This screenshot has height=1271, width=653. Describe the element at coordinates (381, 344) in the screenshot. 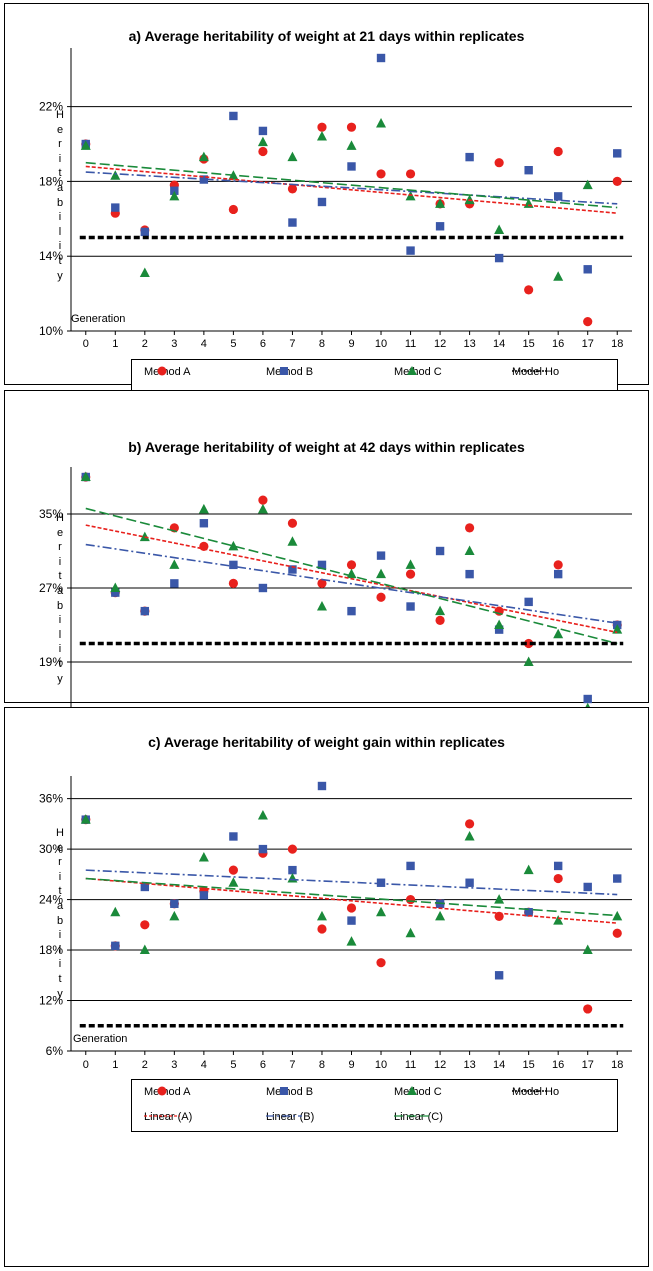

I see `x-tick-label: 10` at that location.